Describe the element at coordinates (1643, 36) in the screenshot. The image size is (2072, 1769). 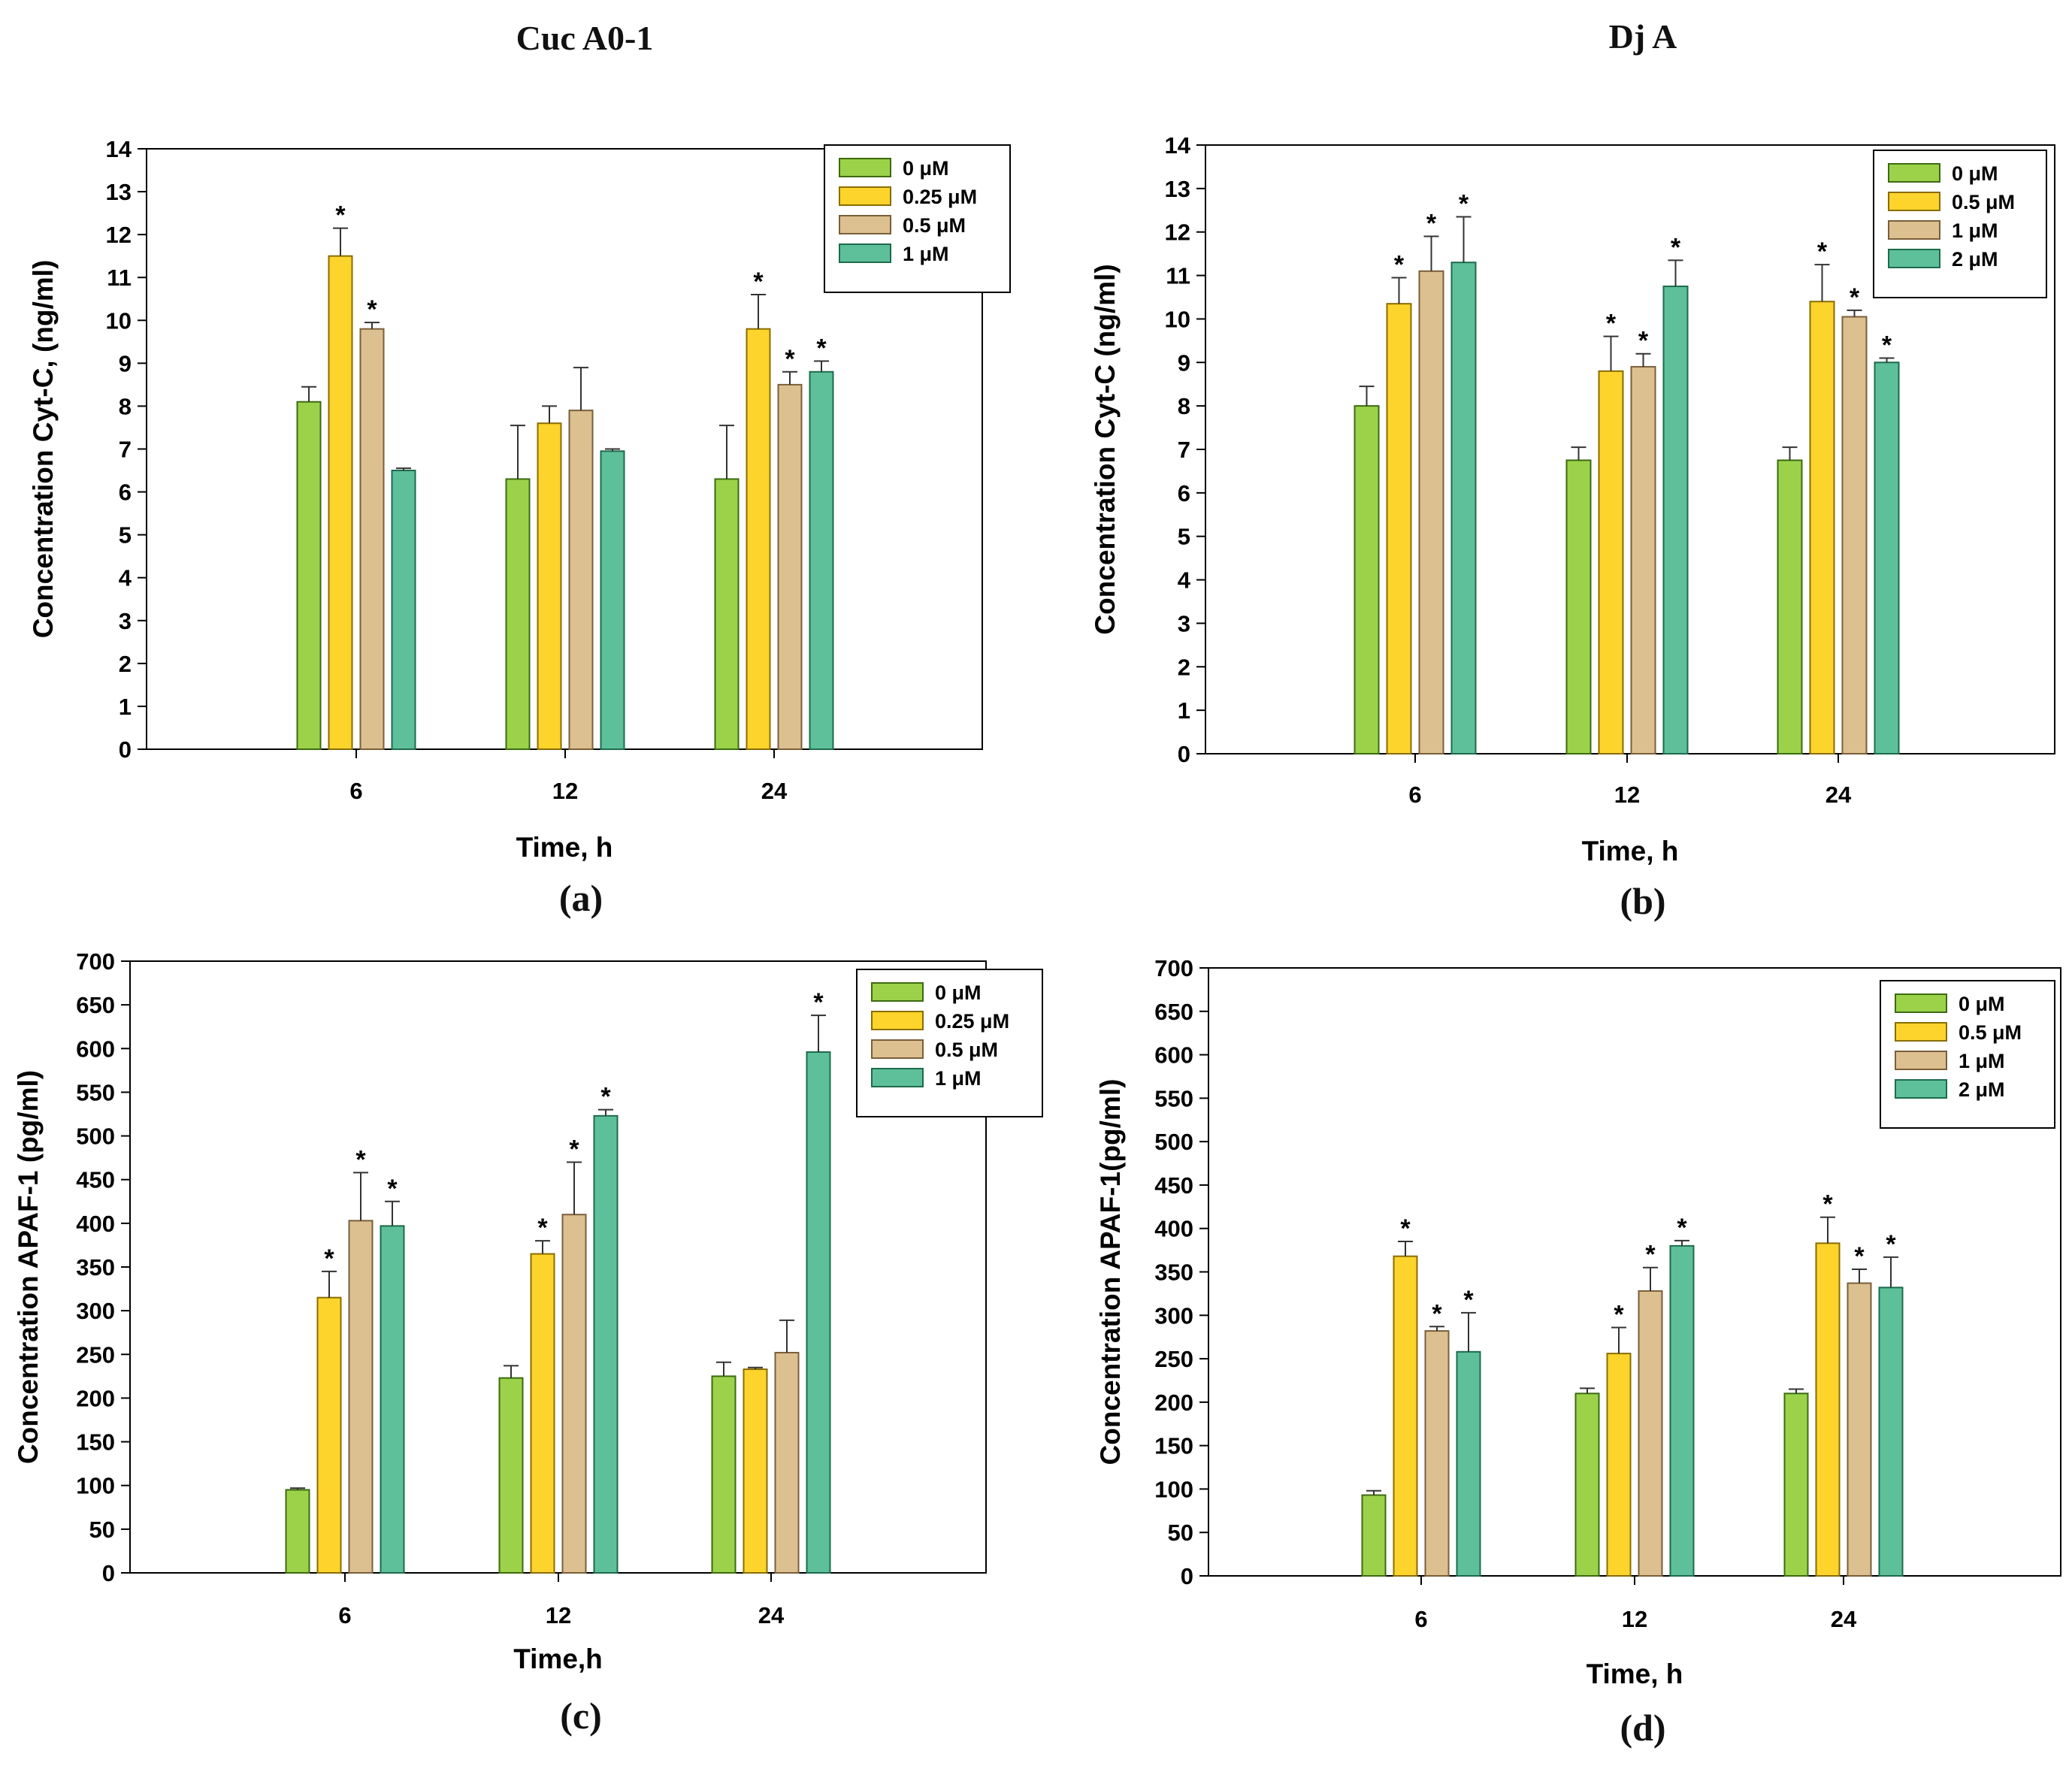
I see `column-title-right: Dj A` at that location.